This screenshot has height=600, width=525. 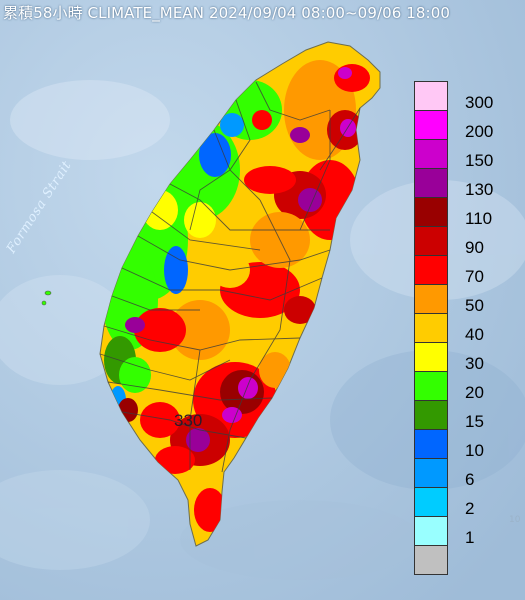 What do you see at coordinates (474, 363) in the screenshot?
I see `legend-level-label: 30` at bounding box center [474, 363].